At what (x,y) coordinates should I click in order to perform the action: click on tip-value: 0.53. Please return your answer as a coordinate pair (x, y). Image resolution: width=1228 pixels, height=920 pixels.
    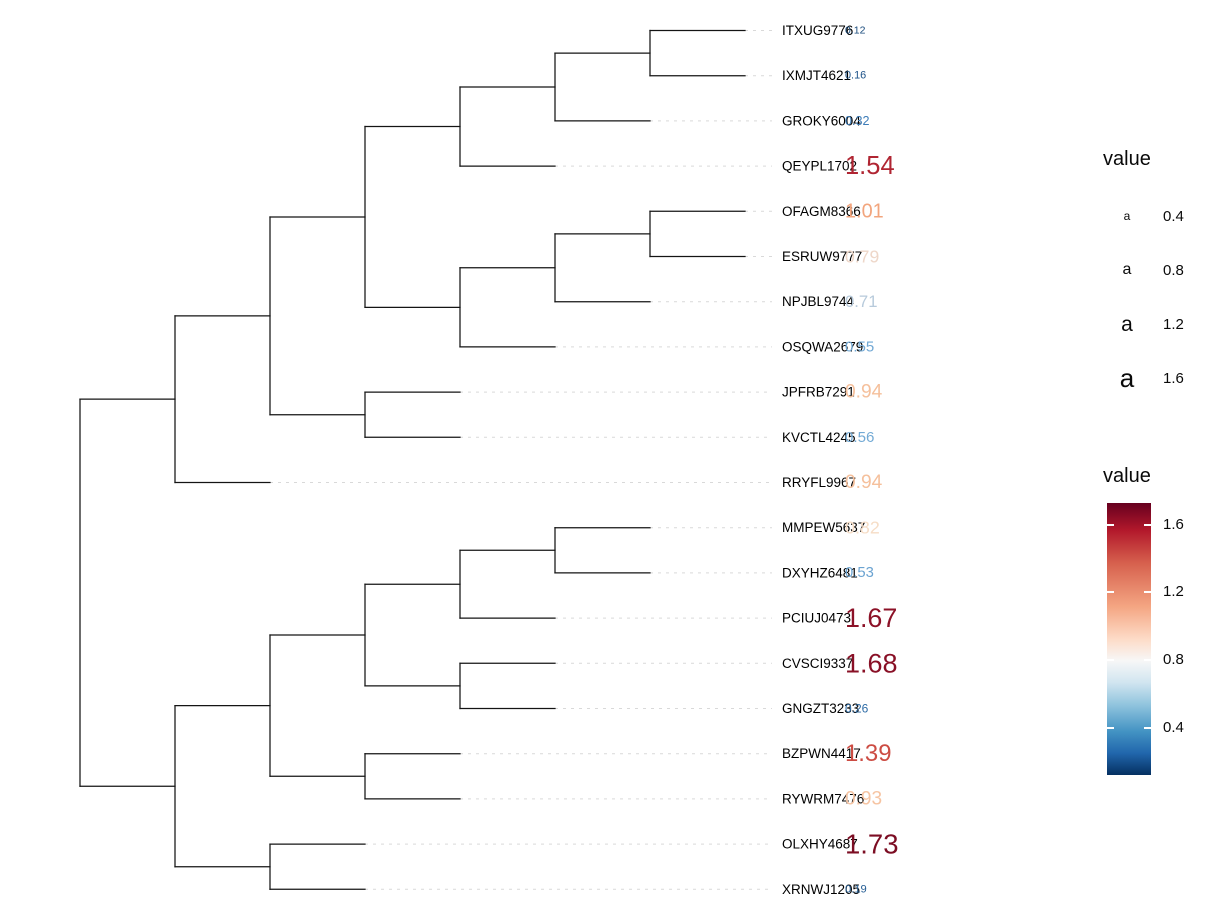
    Looking at the image, I should click on (859, 573).